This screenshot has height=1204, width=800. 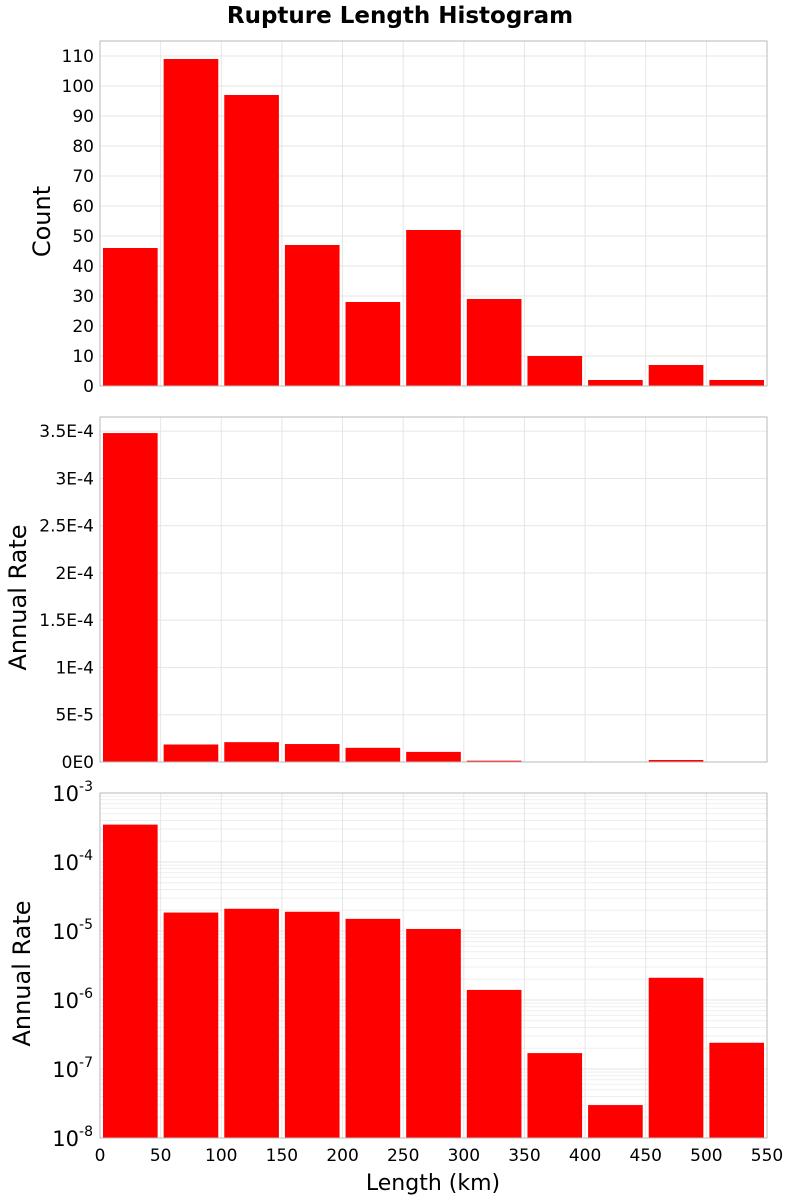 What do you see at coordinates (78, 87) in the screenshot?
I see `panel-1-y-tick-label: 100` at bounding box center [78, 87].